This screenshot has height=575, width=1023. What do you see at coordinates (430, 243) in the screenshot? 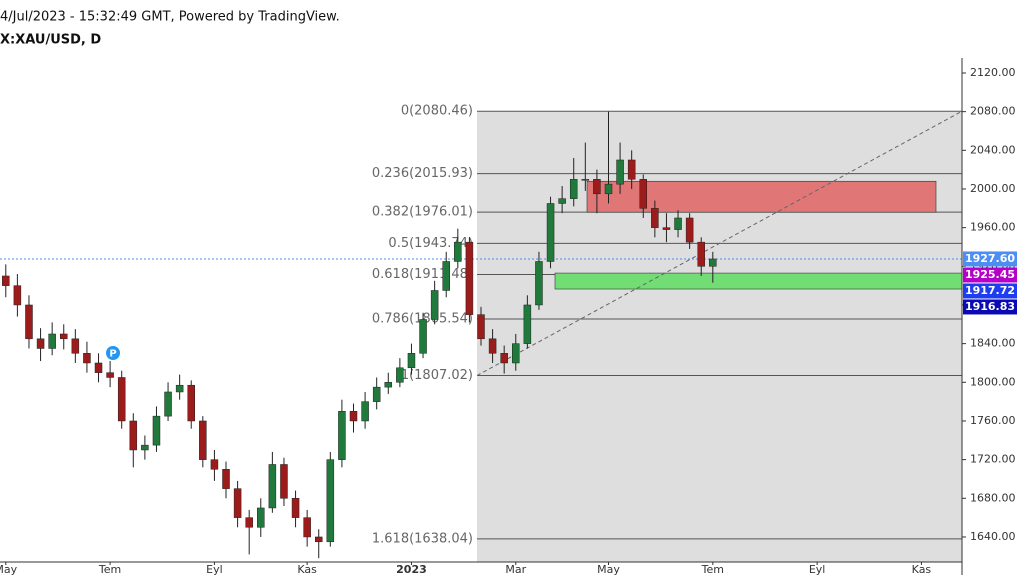
I see `fib-label: 0.5(1943.74)` at bounding box center [430, 243].